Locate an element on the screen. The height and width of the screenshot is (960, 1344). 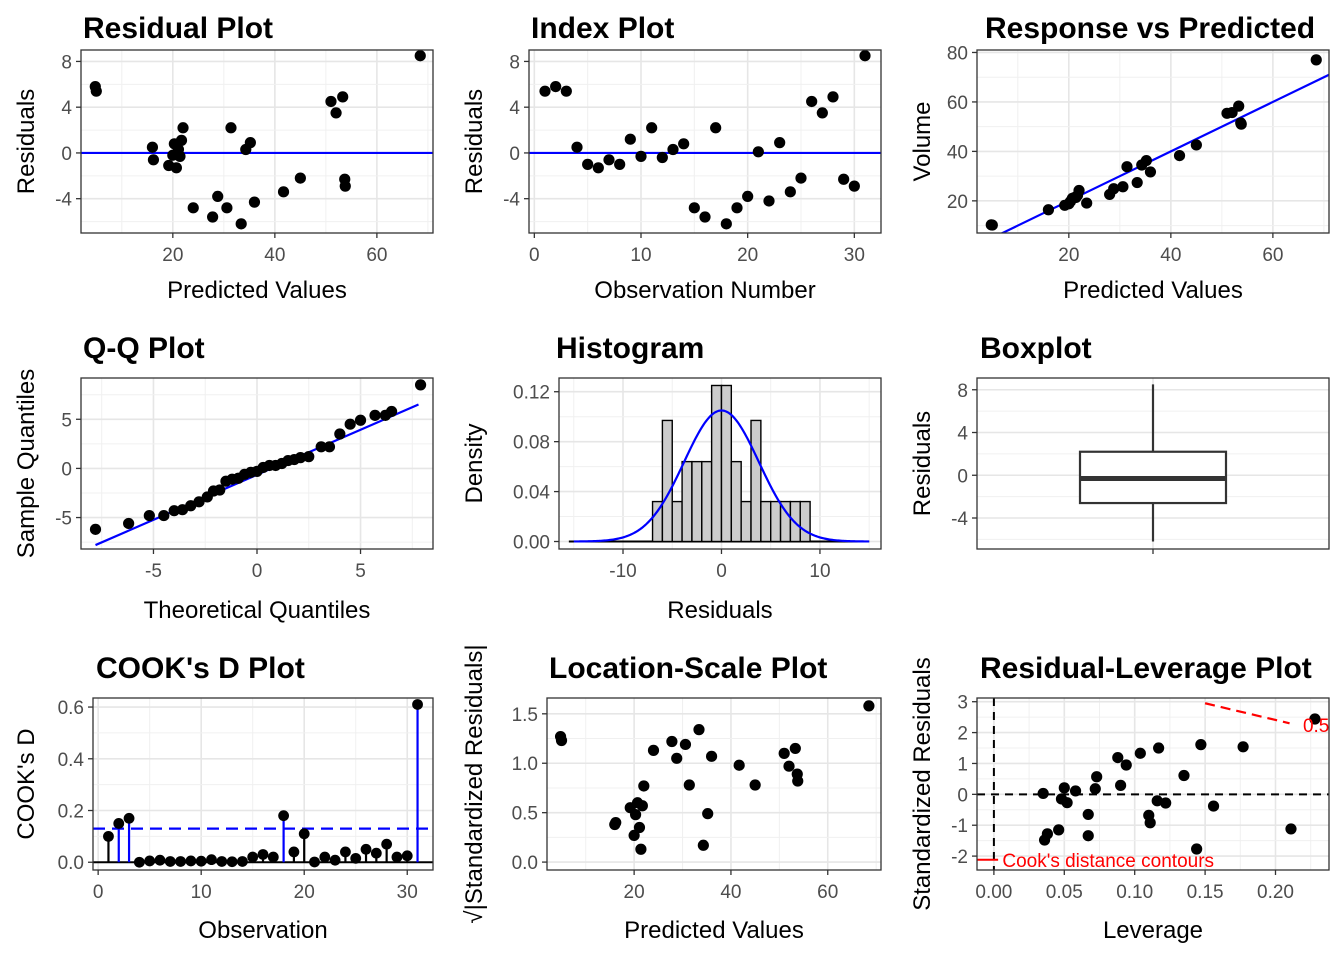
y-tick-label: -2 is located at coordinates (959, 857).